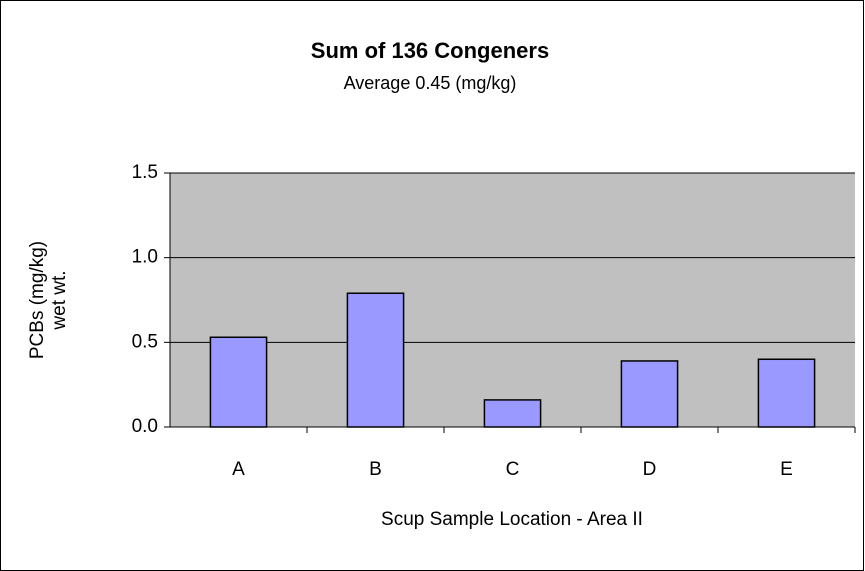  I want to click on chart-title: Sum of 136 Congeners, so click(430, 50).